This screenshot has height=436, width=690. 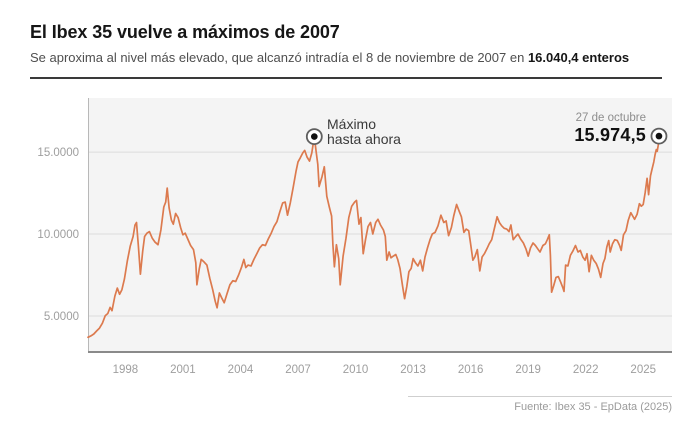 I want to click on max-annotation-line1: Máximo, so click(x=352, y=124).